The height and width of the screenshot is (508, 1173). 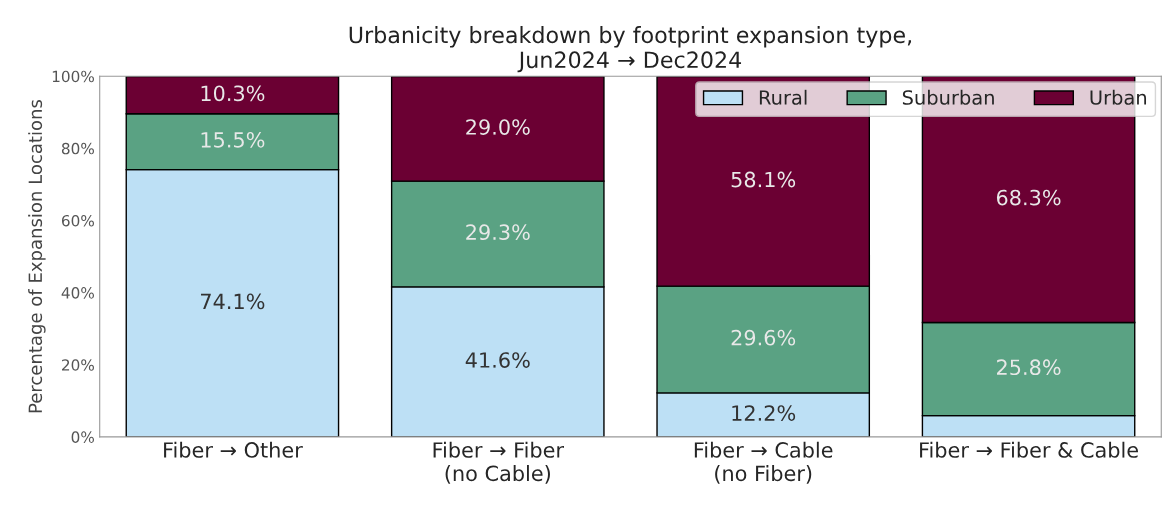 I want to click on data-label: 29.6%, so click(x=763, y=337).